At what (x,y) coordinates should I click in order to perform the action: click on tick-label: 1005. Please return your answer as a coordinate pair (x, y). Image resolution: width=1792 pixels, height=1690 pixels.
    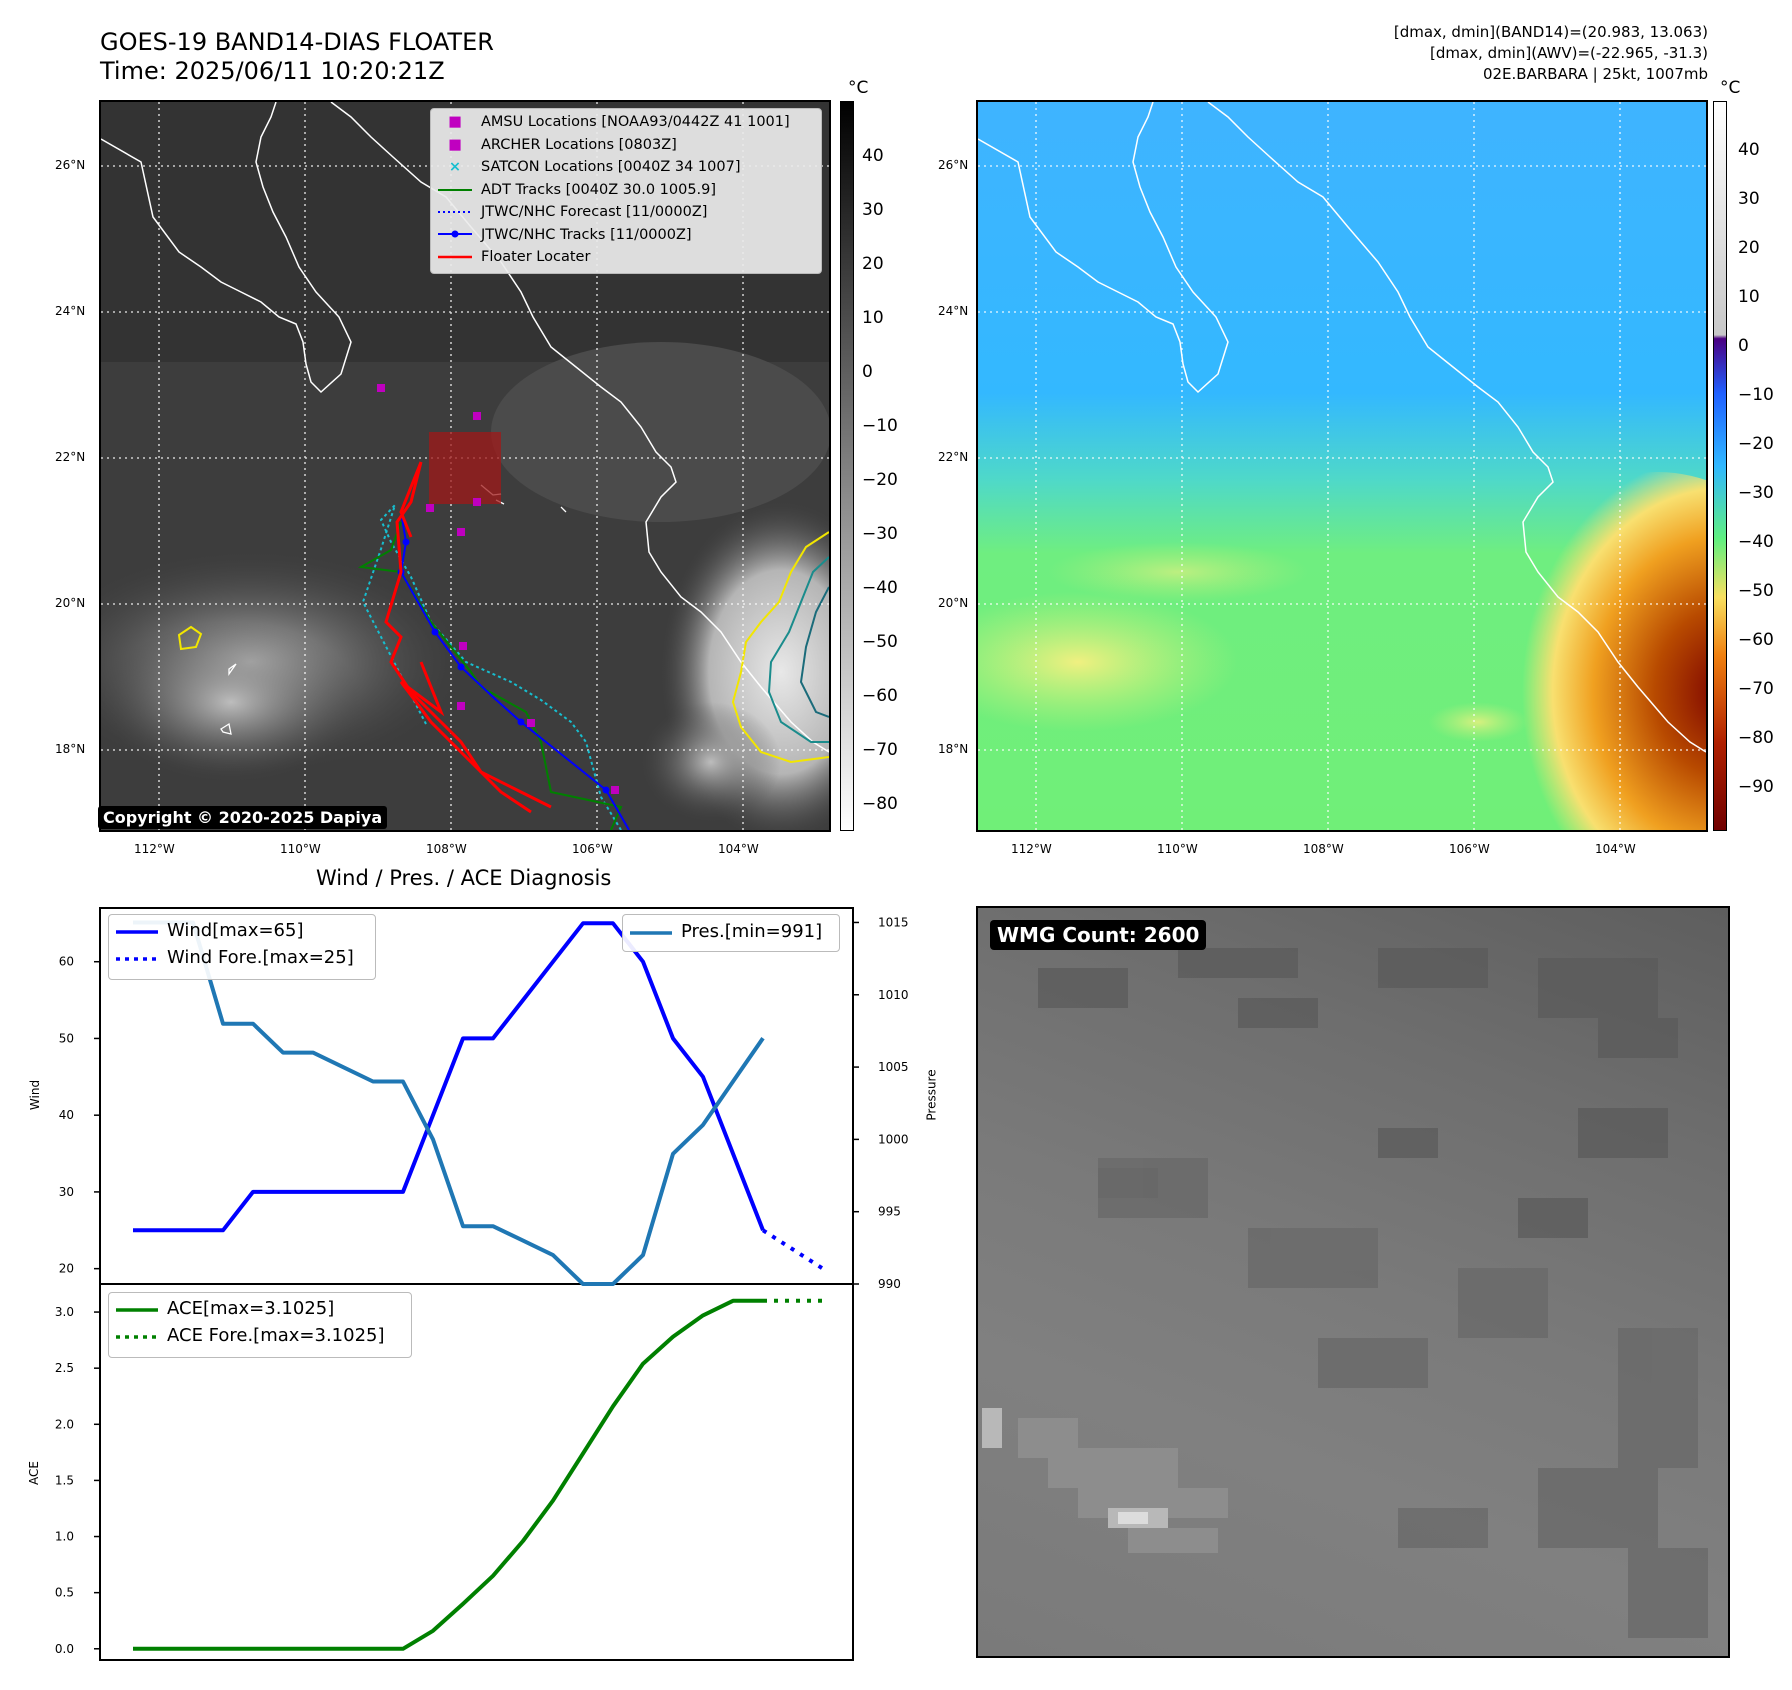
    Looking at the image, I should click on (893, 1067).